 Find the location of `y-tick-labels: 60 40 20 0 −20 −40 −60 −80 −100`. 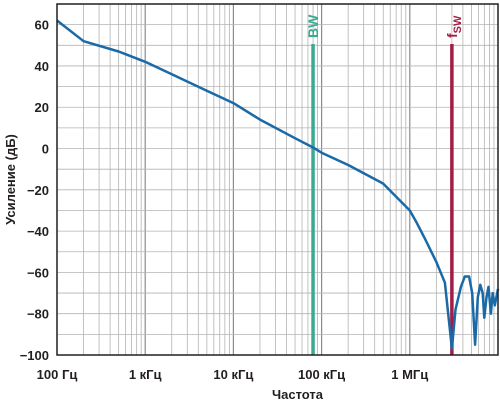

y-tick-labels: 60 40 20 0 −20 −40 −60 −80 −100 is located at coordinates (34, 190).